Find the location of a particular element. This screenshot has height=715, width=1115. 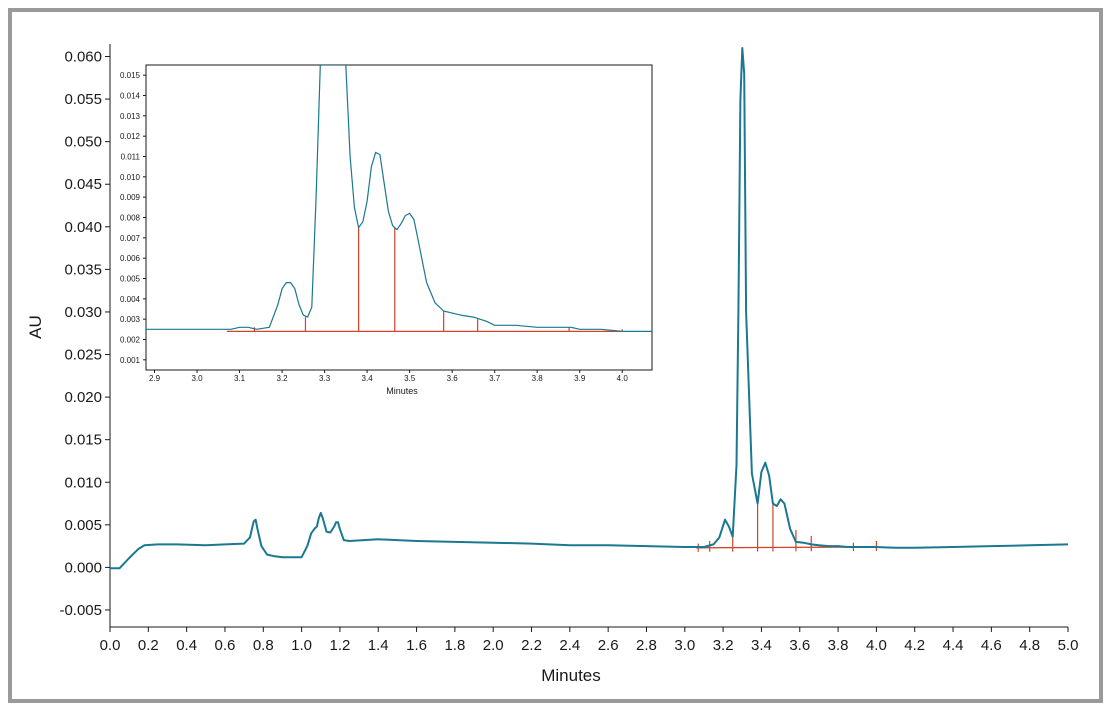

main-y-tick-label: -0.005 is located at coordinates (80, 610).